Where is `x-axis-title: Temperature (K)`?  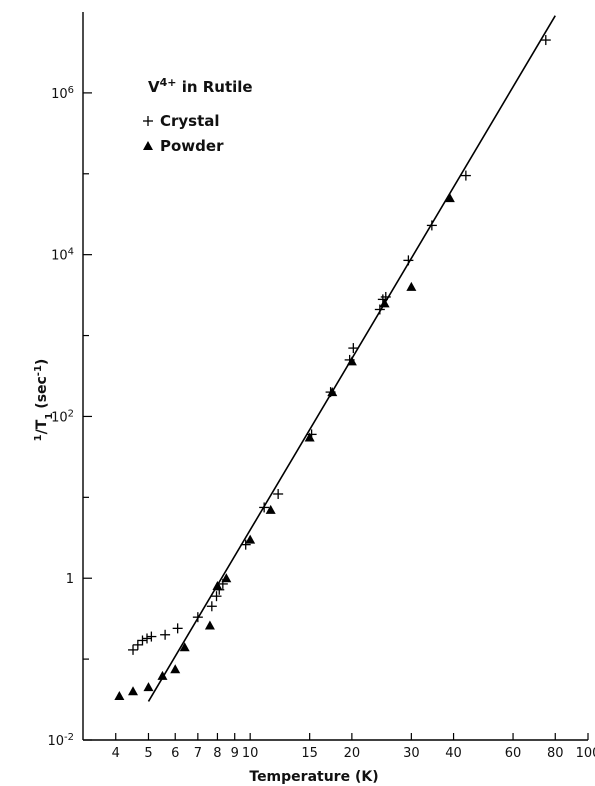
x-axis-title: Temperature (K) is located at coordinates (313, 777).